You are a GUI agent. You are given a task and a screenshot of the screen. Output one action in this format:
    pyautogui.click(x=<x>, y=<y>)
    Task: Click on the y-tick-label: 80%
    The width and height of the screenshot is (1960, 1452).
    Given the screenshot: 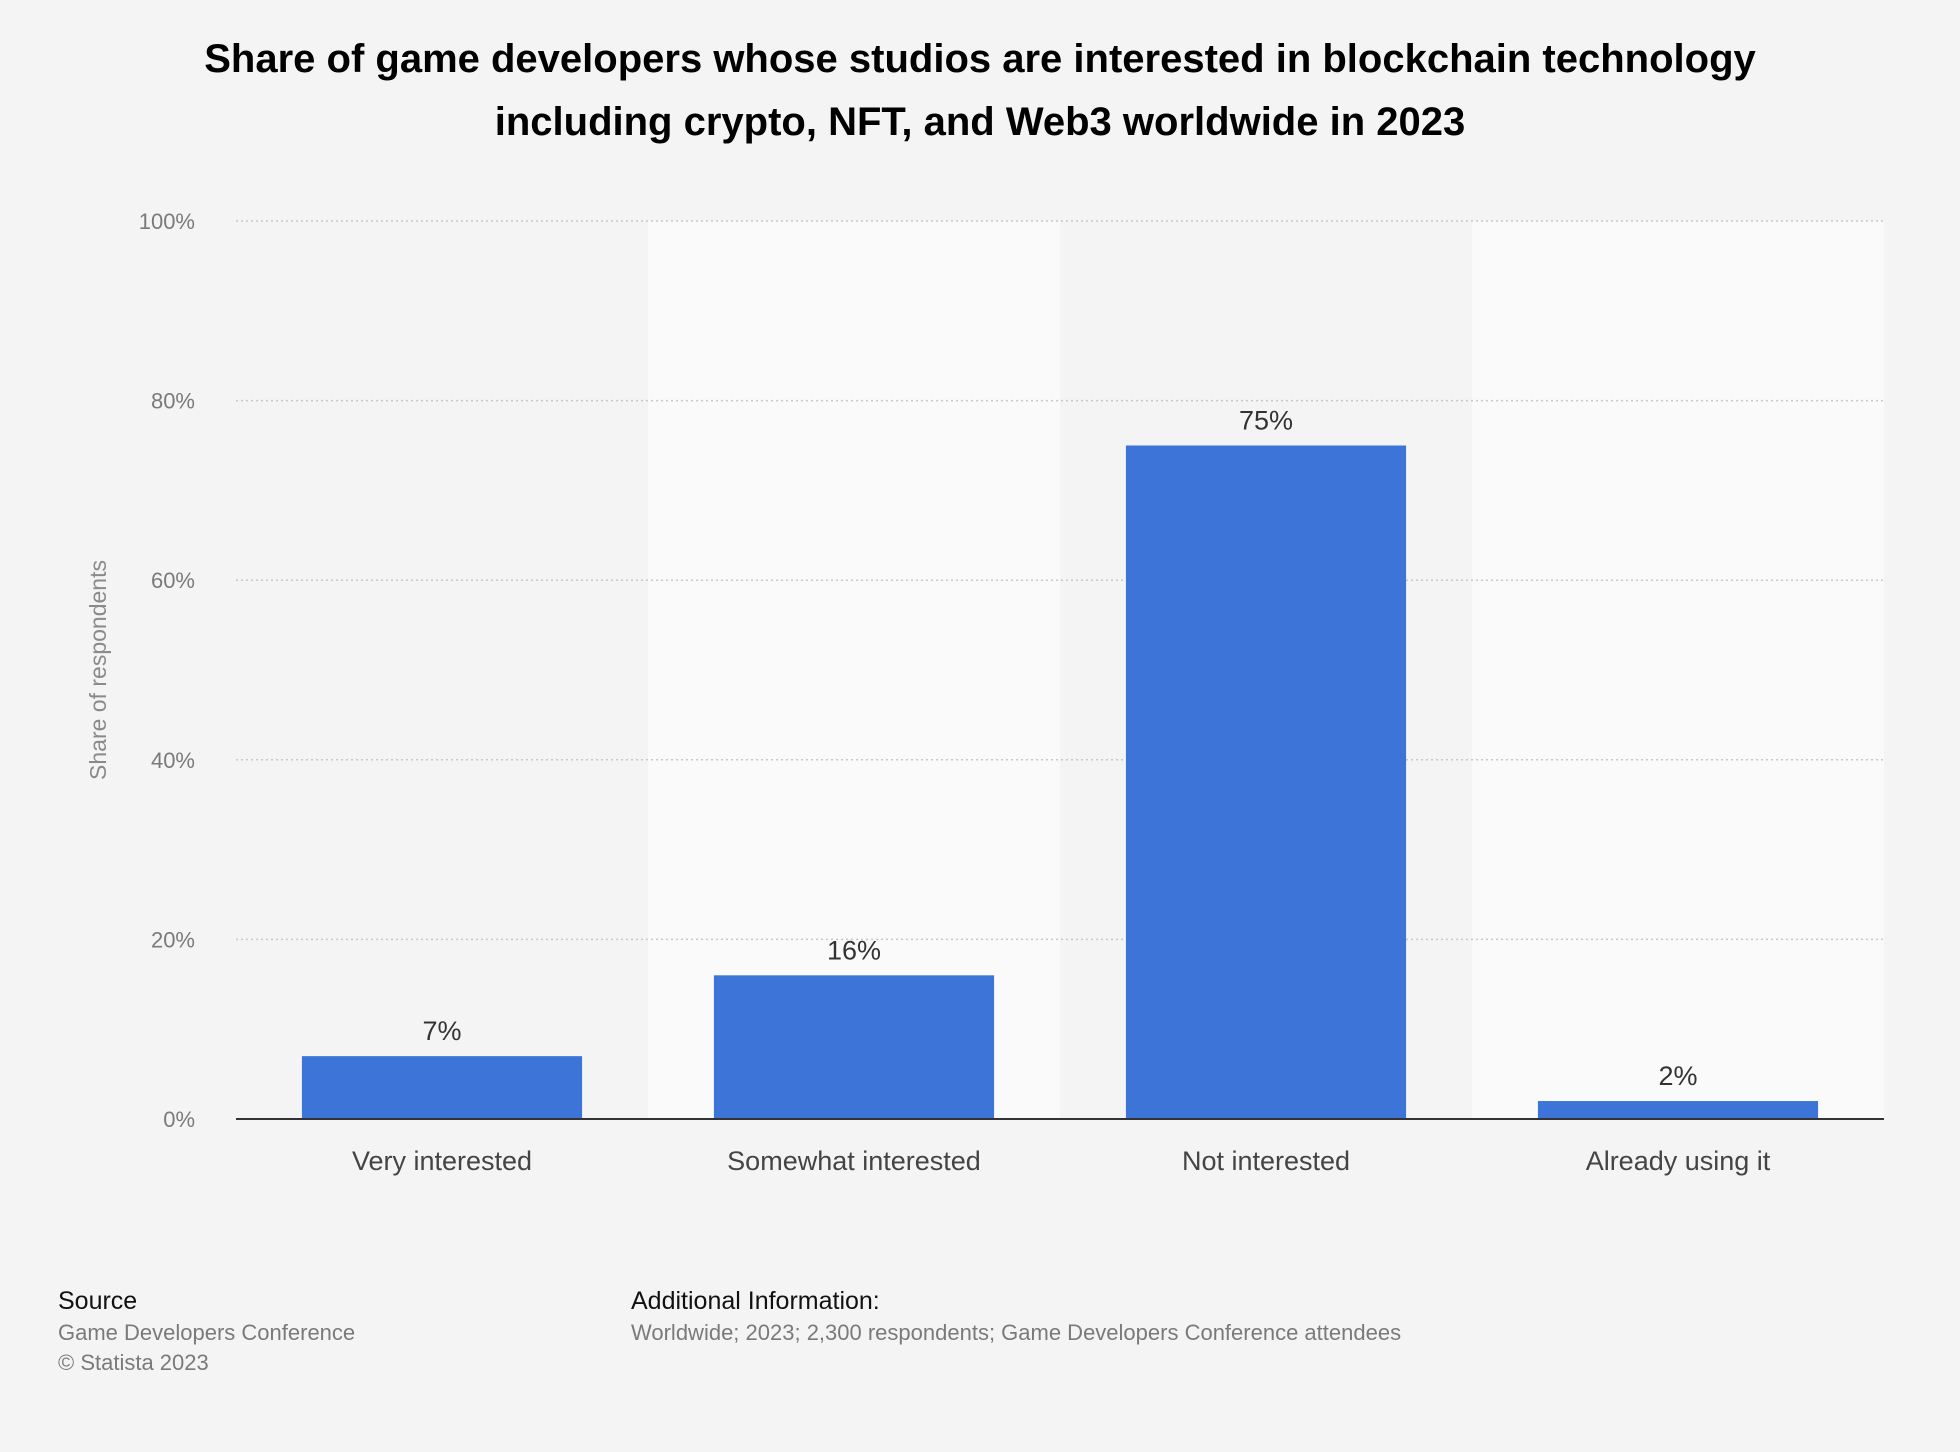 What is the action you would take?
    pyautogui.click(x=173, y=401)
    